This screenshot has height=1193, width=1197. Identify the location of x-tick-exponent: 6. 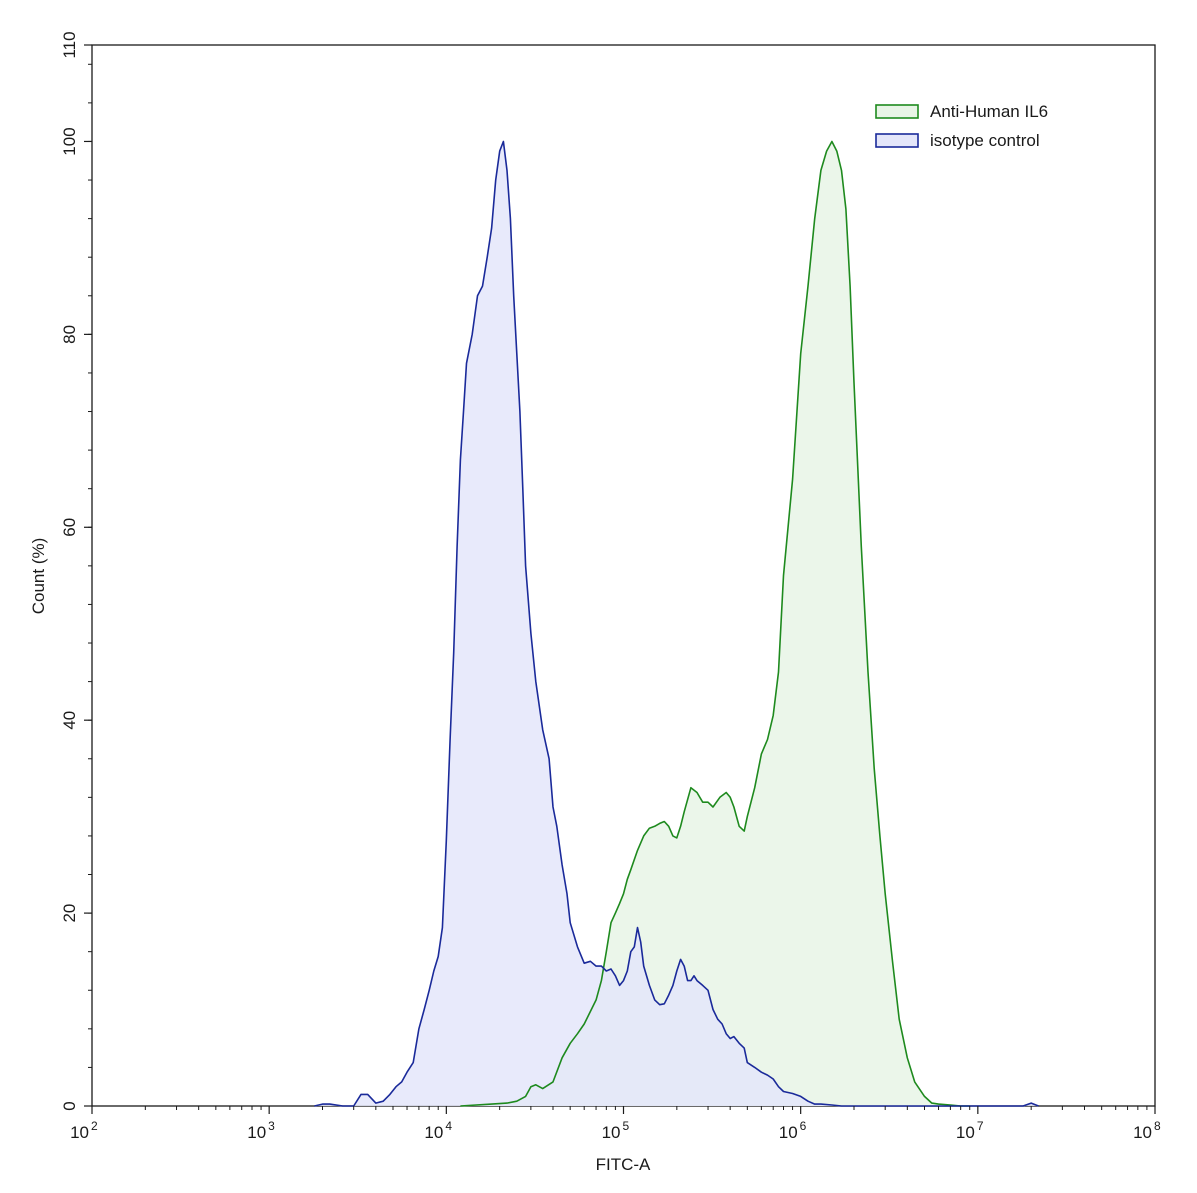
(803, 1126).